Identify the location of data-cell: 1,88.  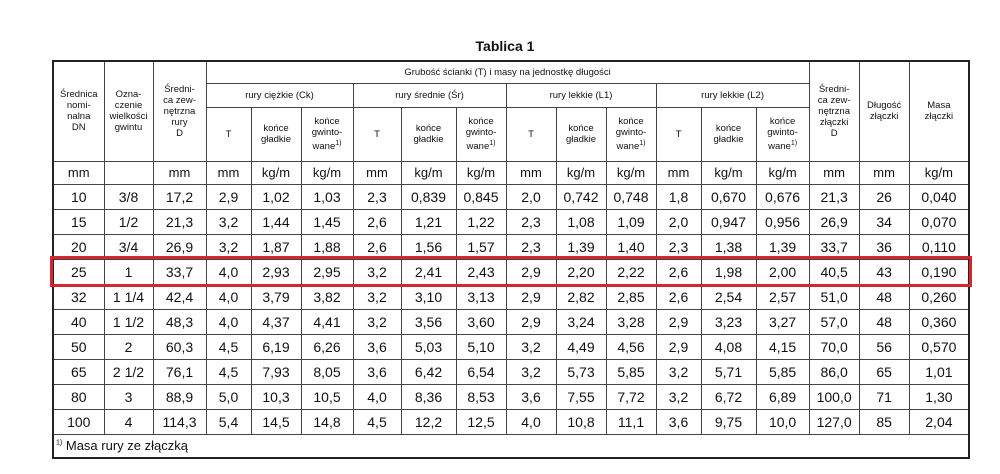
(327, 246).